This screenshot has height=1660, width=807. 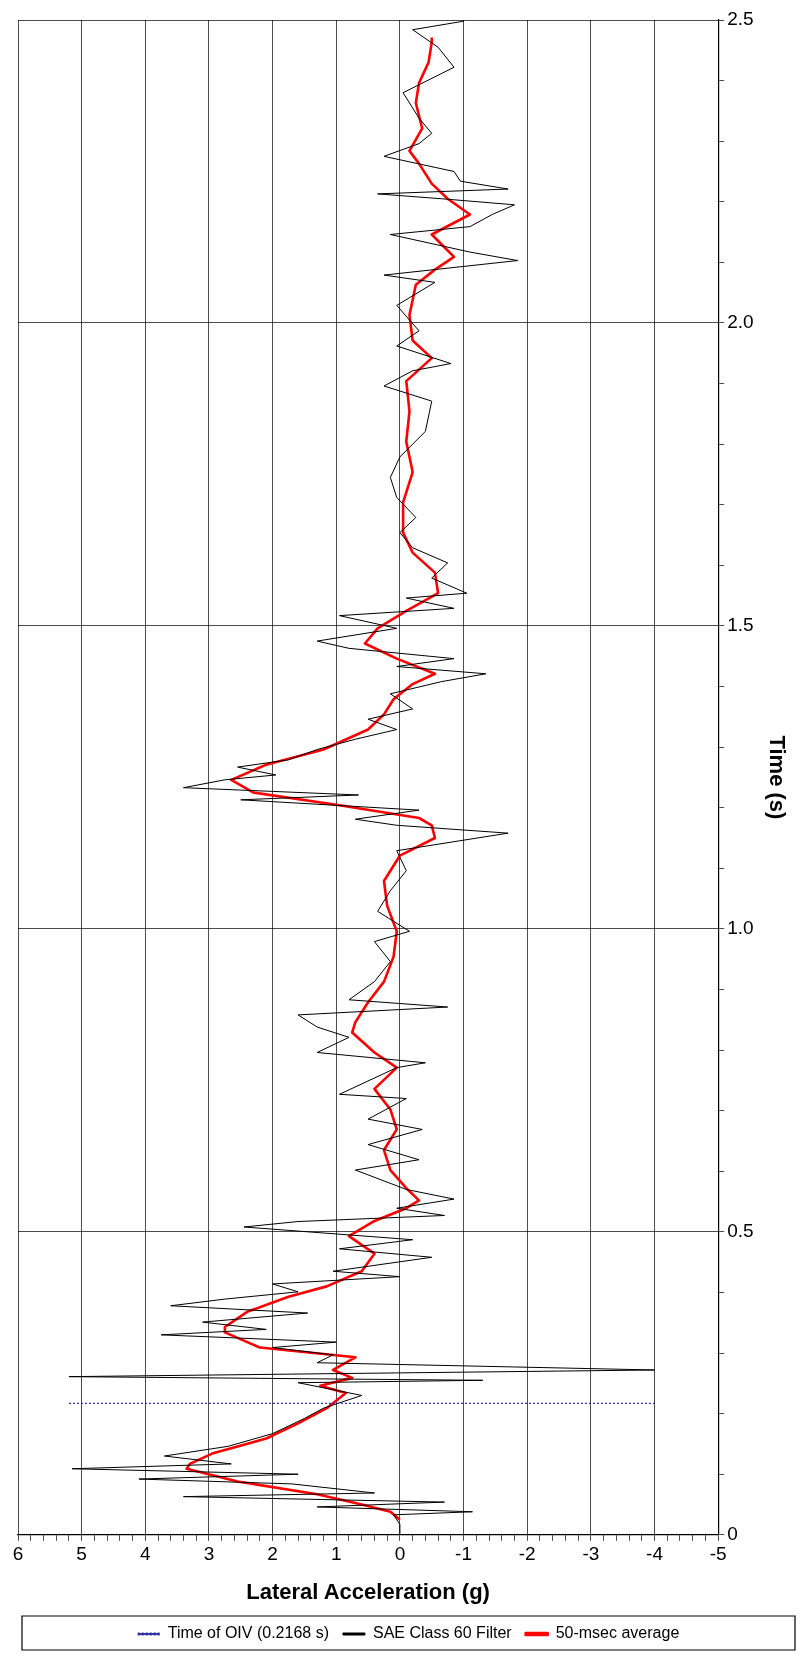 I want to click on y-tick-label: 0.5, so click(x=740, y=1231).